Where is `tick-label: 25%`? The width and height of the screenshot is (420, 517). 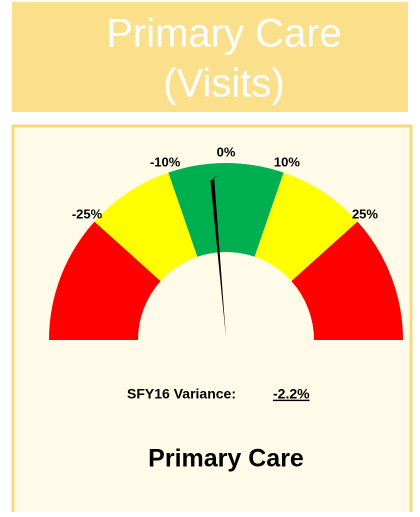
tick-label: 25% is located at coordinates (365, 213).